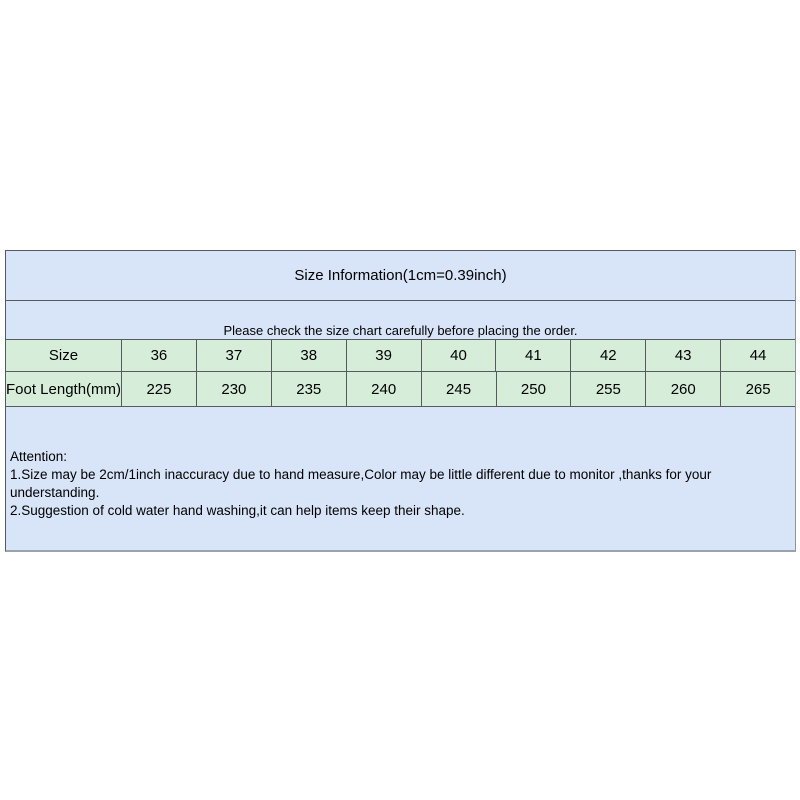  I want to click on row-header-foot-length: Foot Length(mm), so click(64, 389).